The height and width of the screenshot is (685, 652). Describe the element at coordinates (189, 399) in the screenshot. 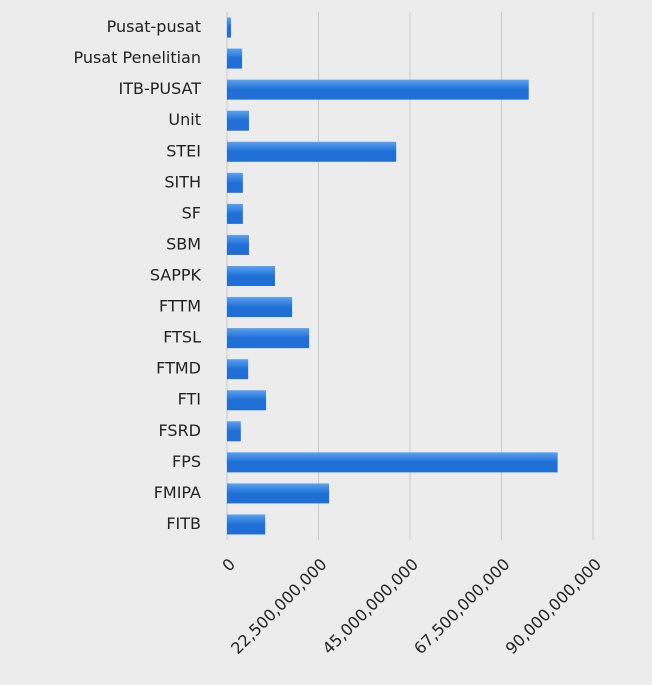

I see `y-tick-label: FTI` at that location.